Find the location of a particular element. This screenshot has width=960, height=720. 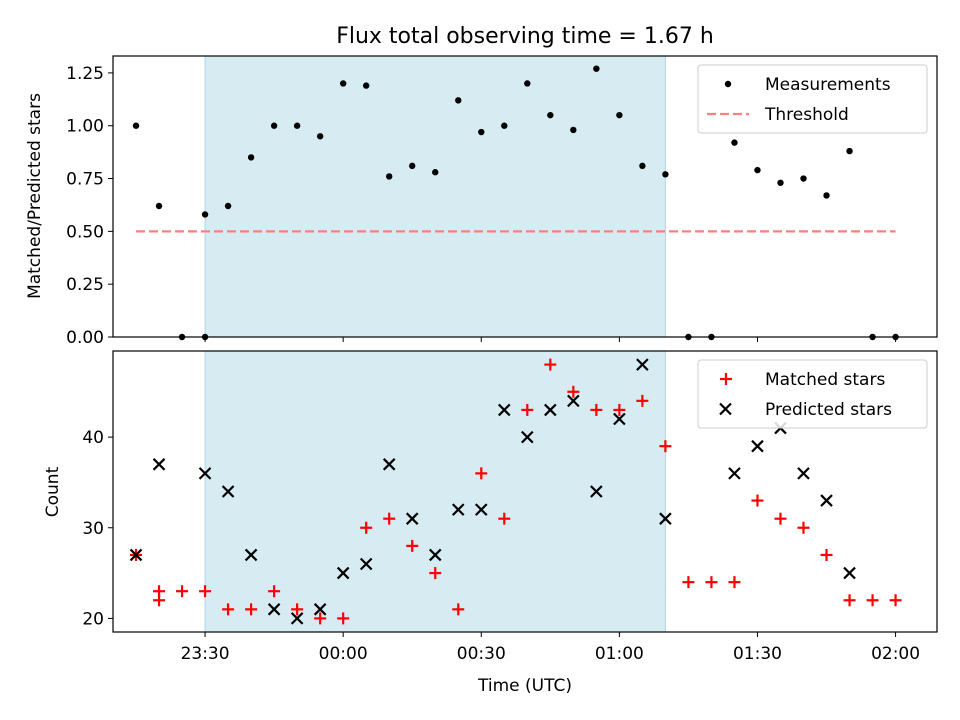

bottom-y-axis-label: Count is located at coordinates (53, 491).